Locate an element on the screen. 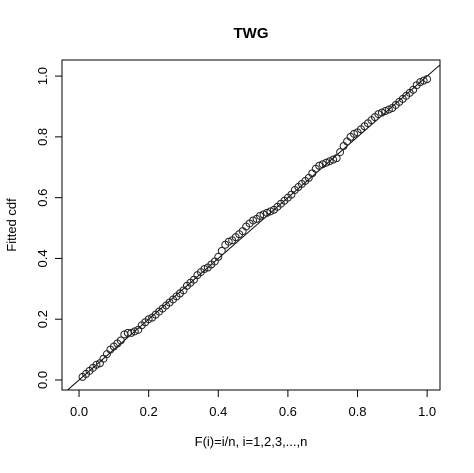  x-tick-label: 1.0 is located at coordinates (427, 411).